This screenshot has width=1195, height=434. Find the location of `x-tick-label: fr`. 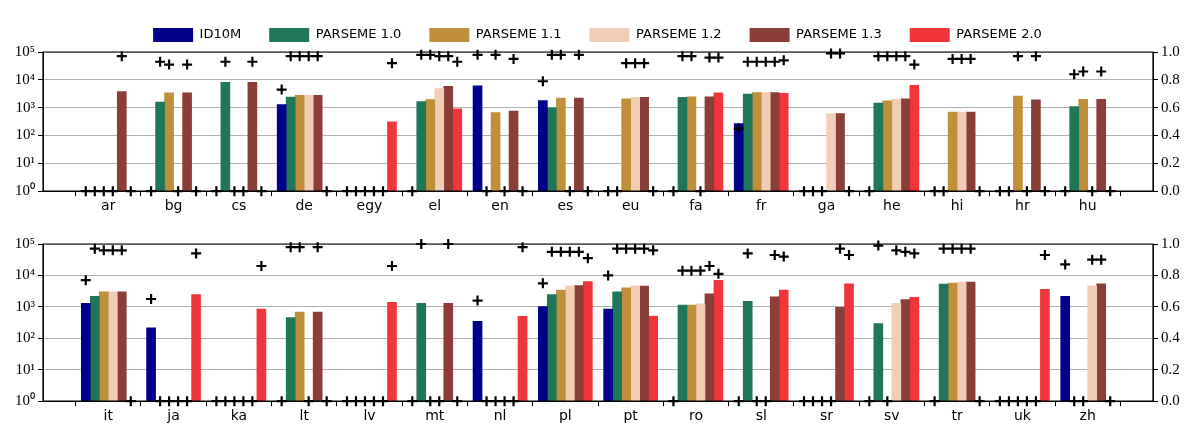

x-tick-label: fr is located at coordinates (761, 205).